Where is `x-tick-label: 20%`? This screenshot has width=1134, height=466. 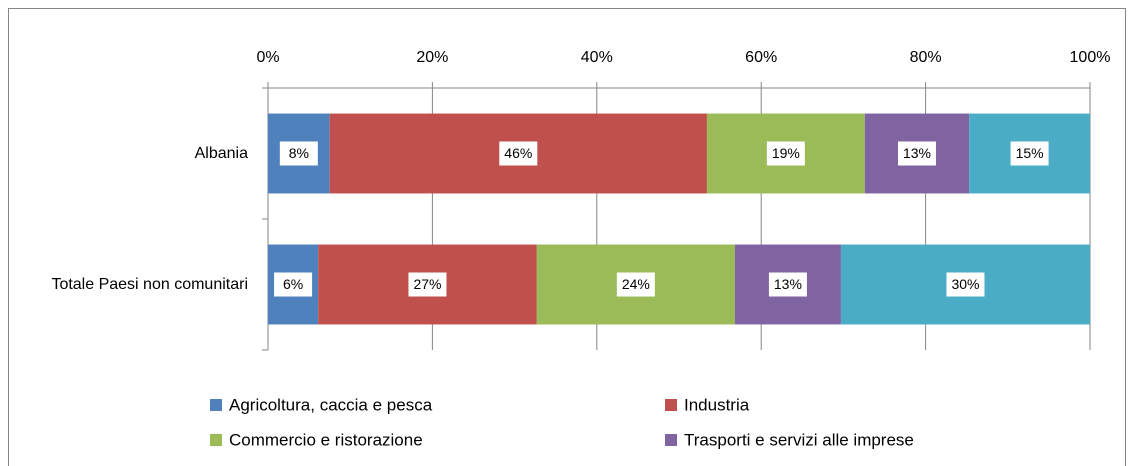 x-tick-label: 20% is located at coordinates (432, 57).